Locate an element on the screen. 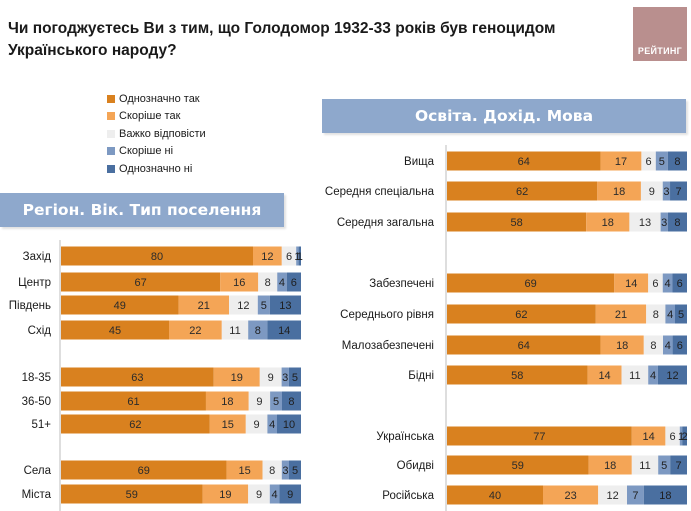 The height and width of the screenshot is (511, 691). logo-text: РЕЙТИНГ is located at coordinates (660, 51).